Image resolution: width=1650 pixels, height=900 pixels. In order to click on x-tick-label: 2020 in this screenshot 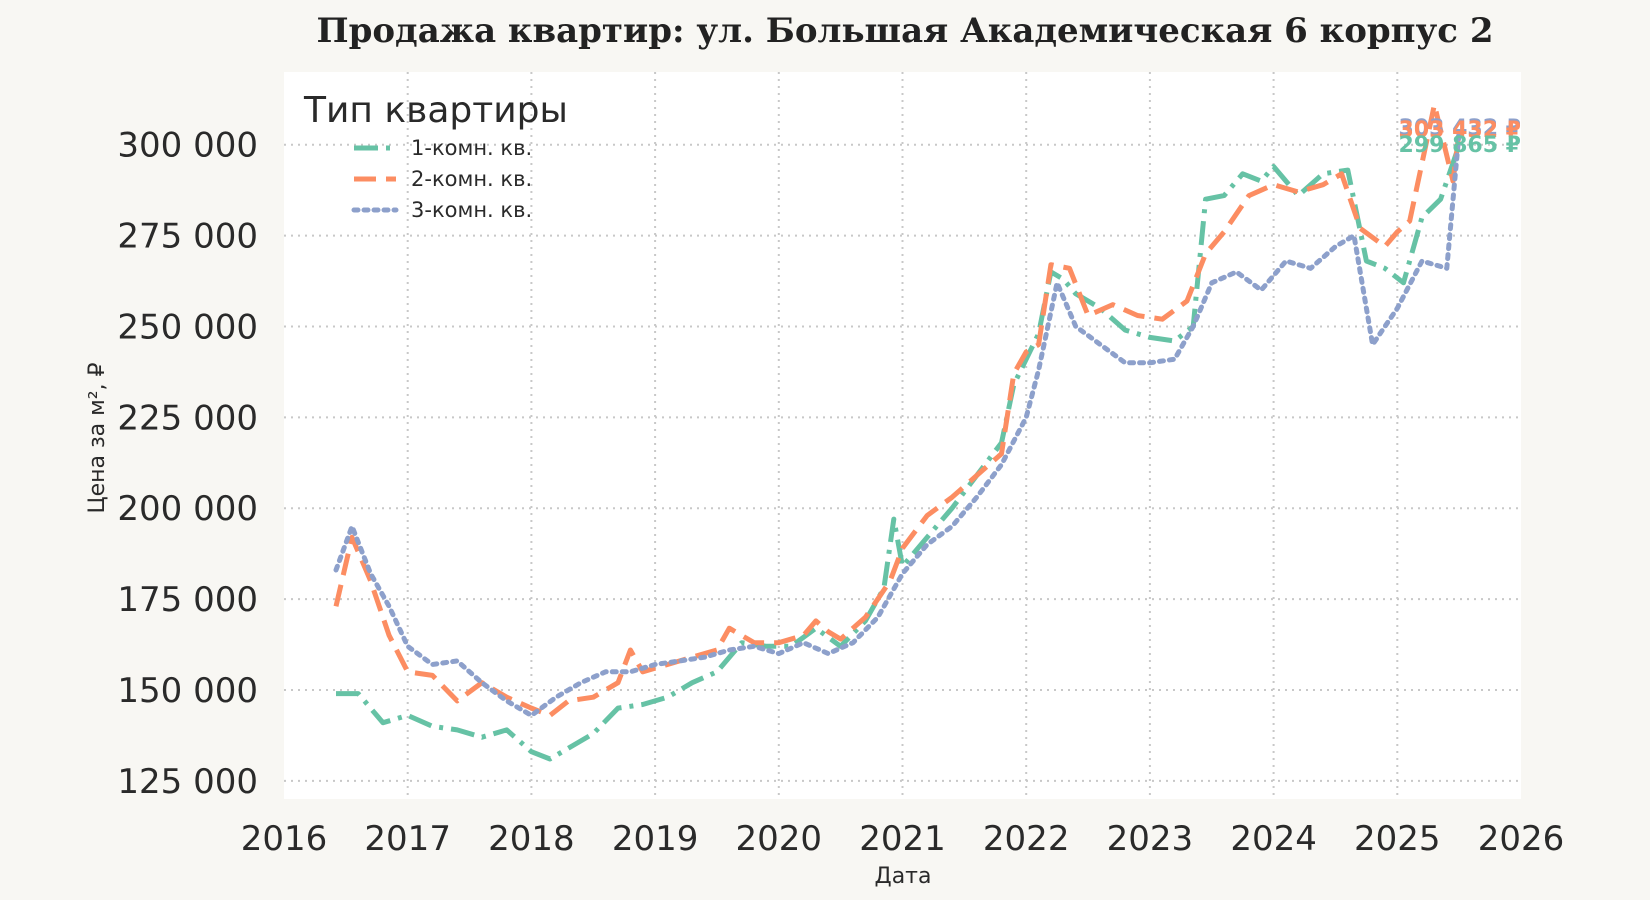, I will do `click(779, 839)`.